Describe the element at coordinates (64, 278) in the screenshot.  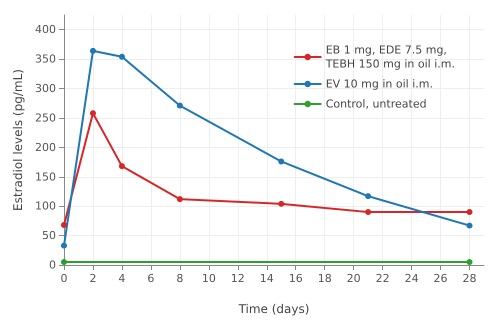
I see `x-tick-label: 0` at that location.